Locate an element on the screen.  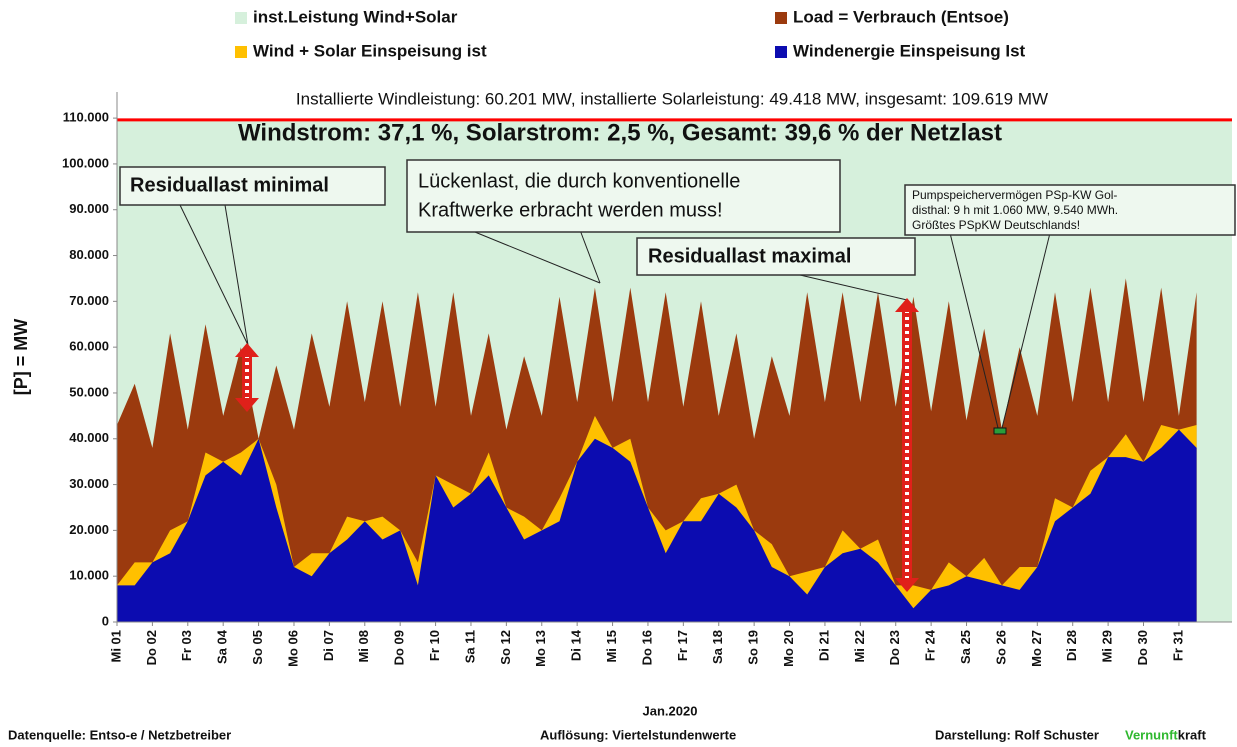
x-tick-label: Fr 31 is located at coordinates (1177, 645).